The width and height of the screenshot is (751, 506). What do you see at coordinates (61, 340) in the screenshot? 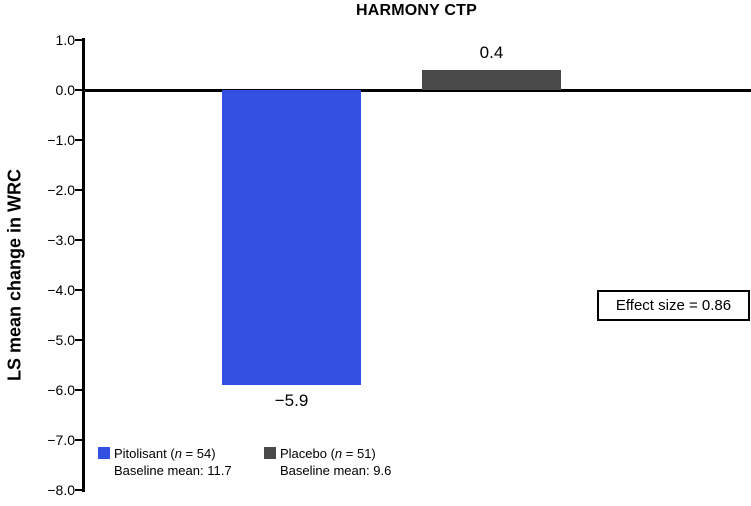
I see `y-tick-label: −5.0` at bounding box center [61, 340].